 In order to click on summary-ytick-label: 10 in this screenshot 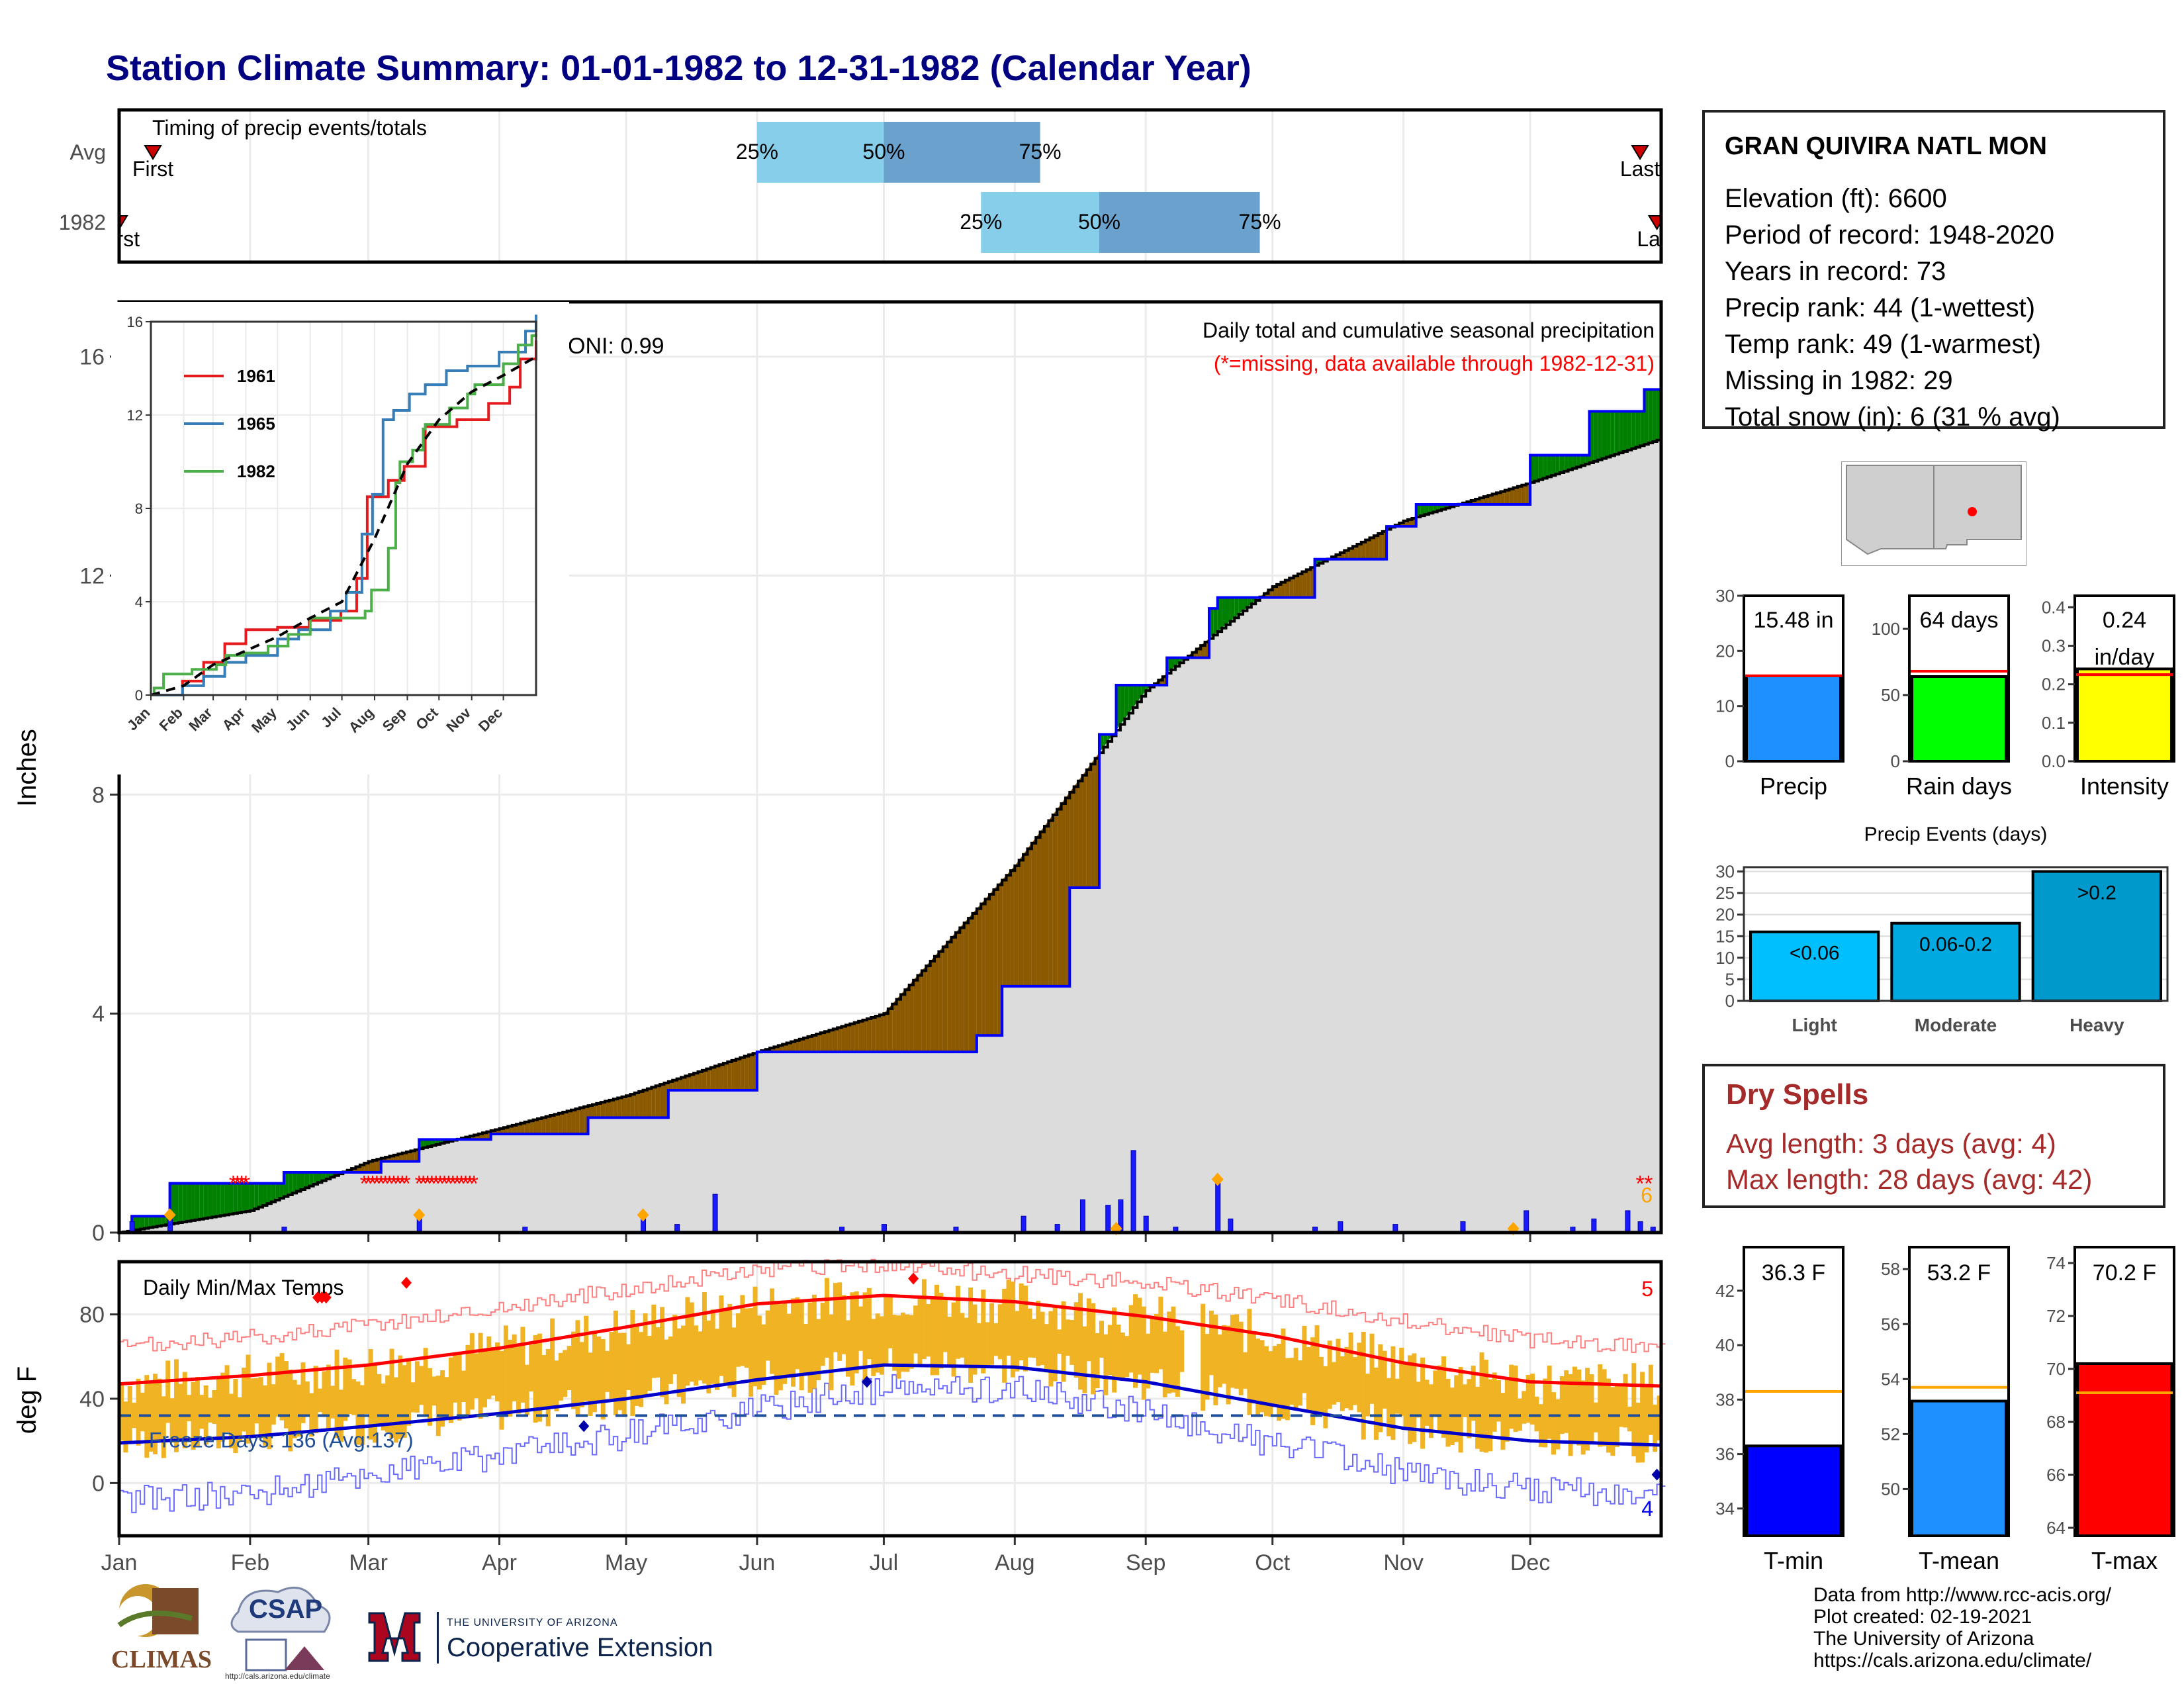, I will do `click(1725, 706)`.